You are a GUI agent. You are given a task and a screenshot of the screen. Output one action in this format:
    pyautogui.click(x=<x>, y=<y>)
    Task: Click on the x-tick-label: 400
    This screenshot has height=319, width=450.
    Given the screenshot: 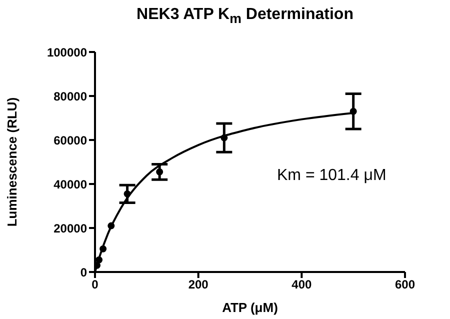 What is the action you would take?
    pyautogui.click(x=302, y=285)
    